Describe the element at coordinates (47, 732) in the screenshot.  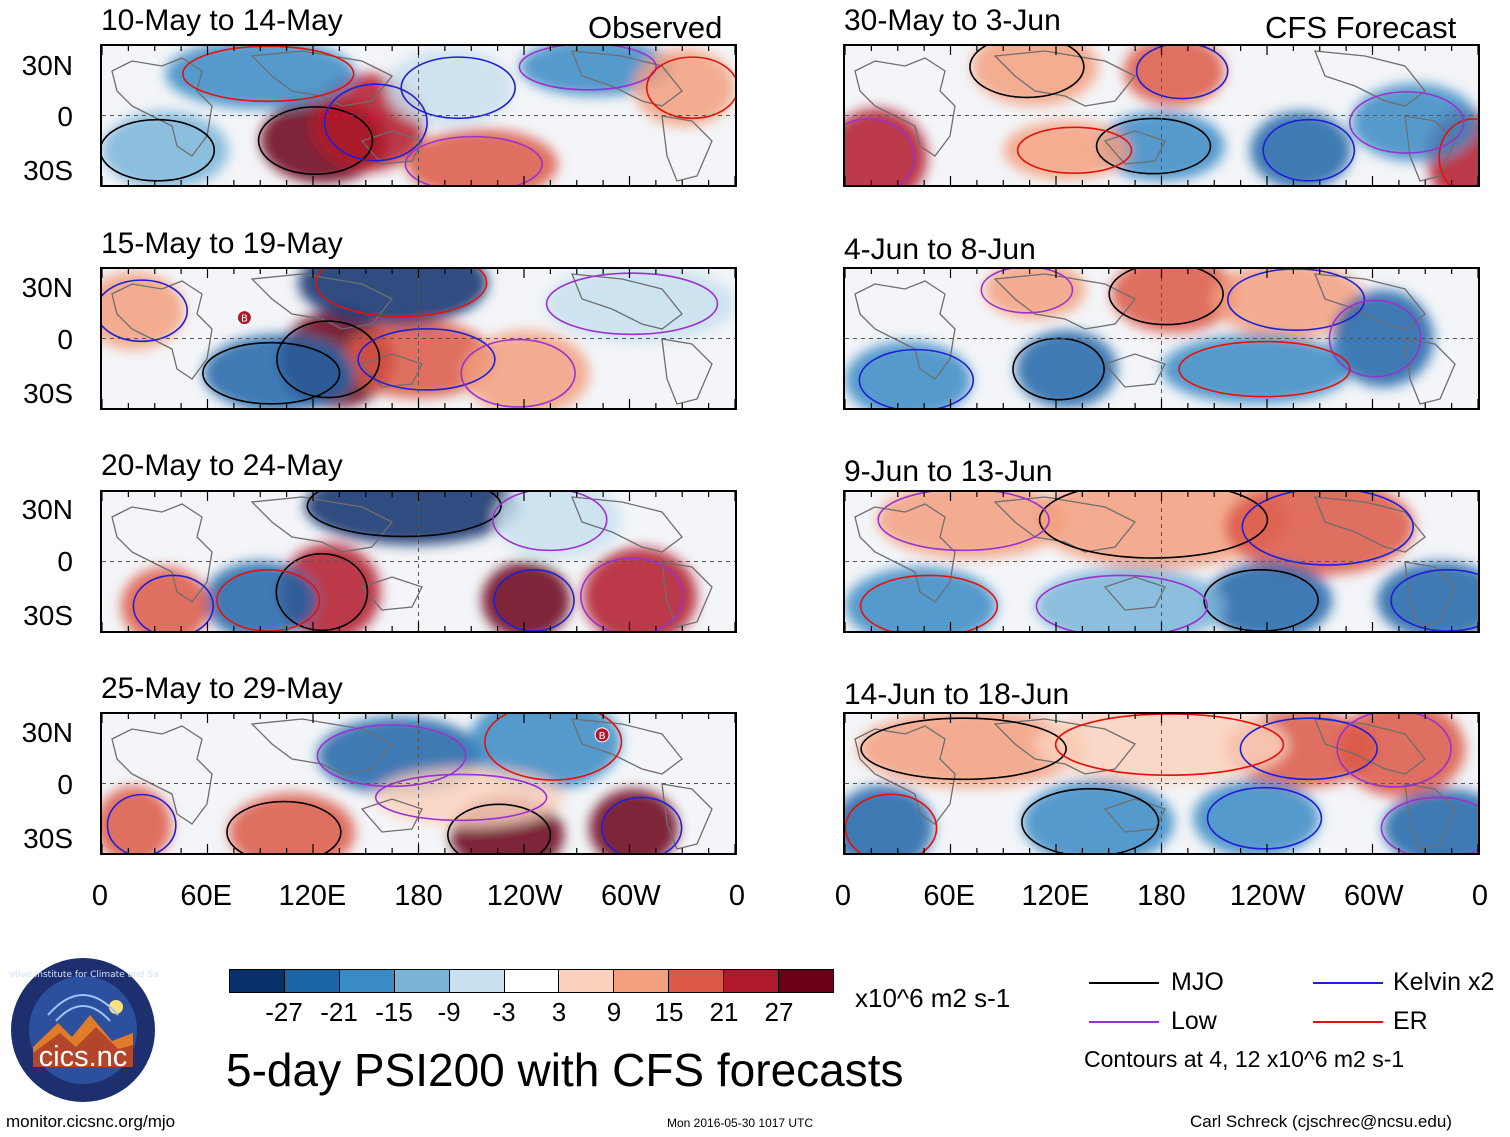
I see `lat-30n-row4: 30N` at that location.